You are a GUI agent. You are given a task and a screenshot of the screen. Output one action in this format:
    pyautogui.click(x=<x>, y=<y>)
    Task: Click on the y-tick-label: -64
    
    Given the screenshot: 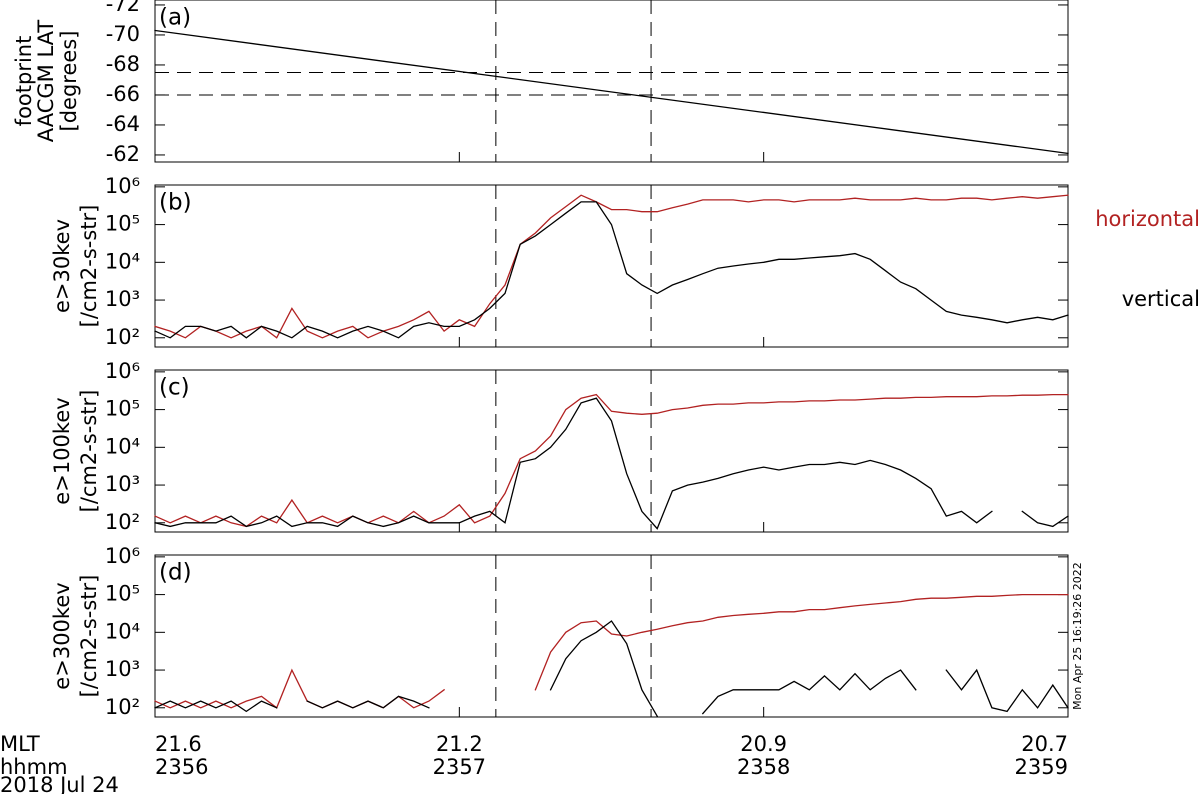 What is the action you would take?
    pyautogui.click(x=123, y=124)
    